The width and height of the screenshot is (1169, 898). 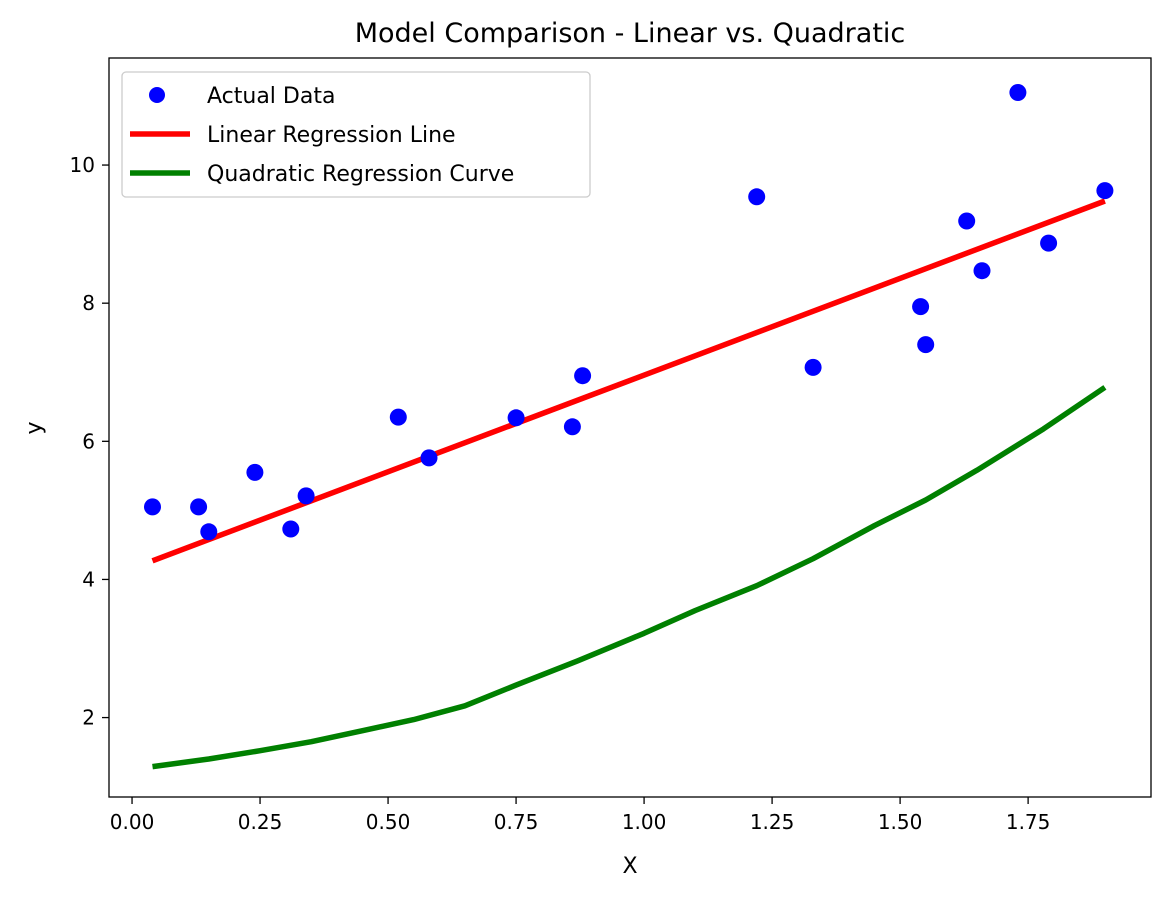 I want to click on x-axis: 0.00 0.25 0.50 0.75 1.00 1.25 1.50 1.75, so click(x=580, y=815).